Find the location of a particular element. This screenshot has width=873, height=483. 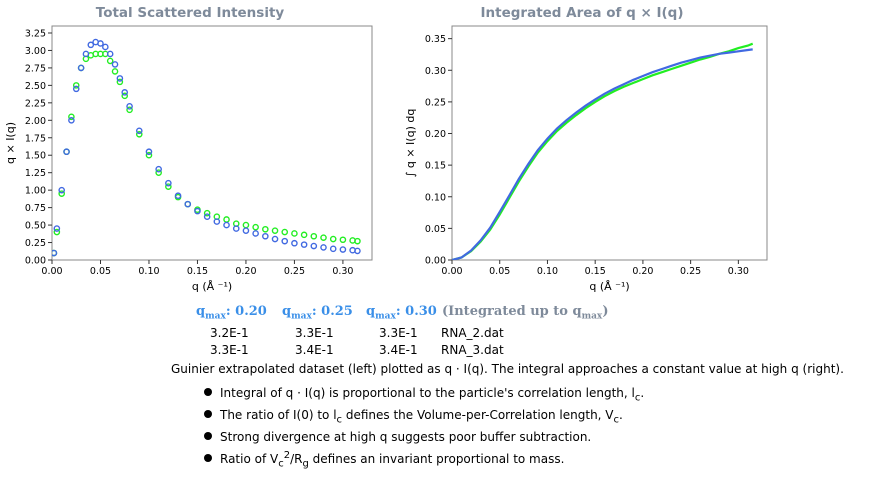

table-header-qmax-3: qmax: 0.30 is located at coordinates (401, 313).